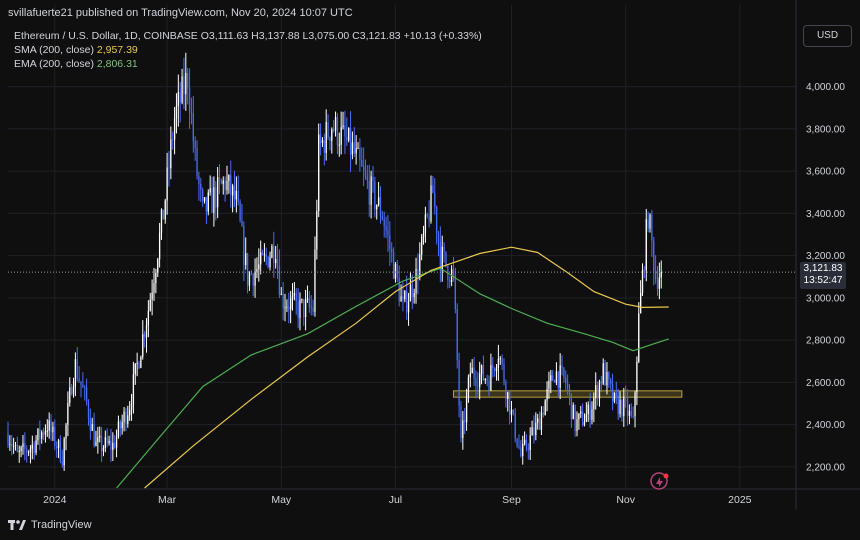  What do you see at coordinates (248, 50) in the screenshot?
I see `sma-legend-row: SMA (200, close) 2,957.39` at bounding box center [248, 50].